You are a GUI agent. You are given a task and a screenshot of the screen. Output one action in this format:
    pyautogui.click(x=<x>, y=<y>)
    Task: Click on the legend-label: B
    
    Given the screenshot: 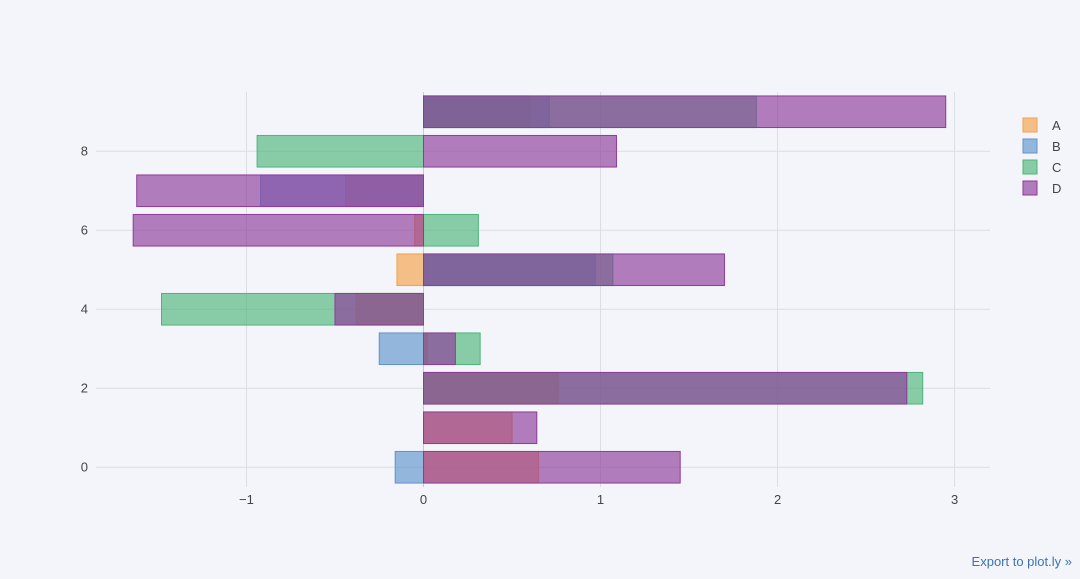 What is the action you would take?
    pyautogui.click(x=1056, y=146)
    